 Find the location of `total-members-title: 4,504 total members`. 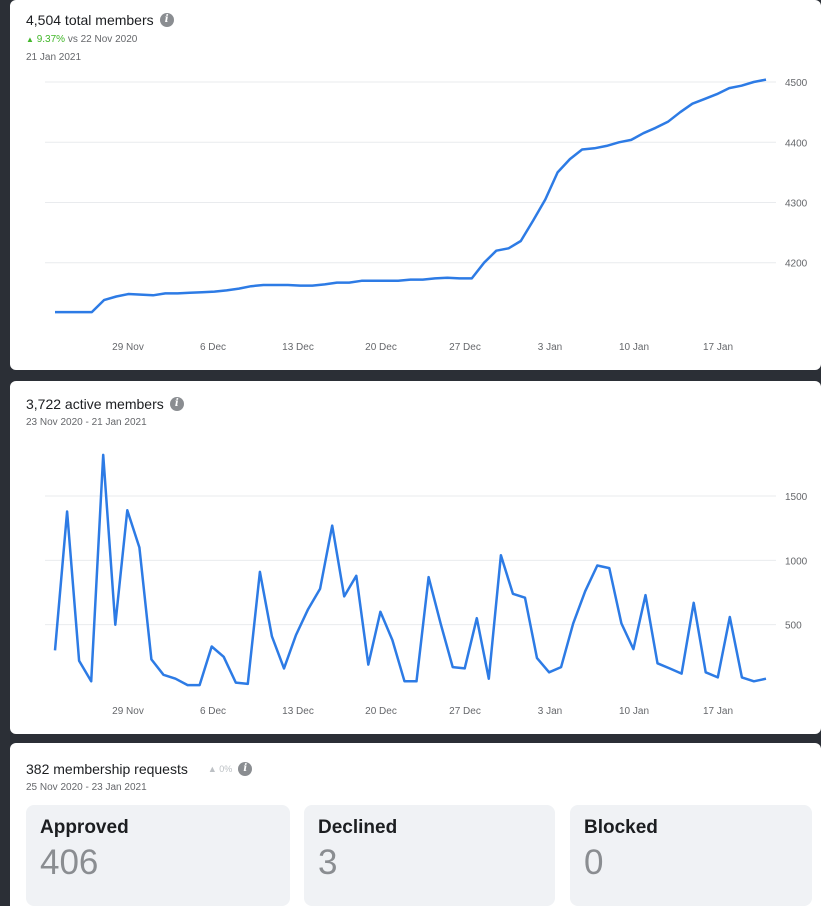

total-members-title: 4,504 total members is located at coordinates (90, 20).